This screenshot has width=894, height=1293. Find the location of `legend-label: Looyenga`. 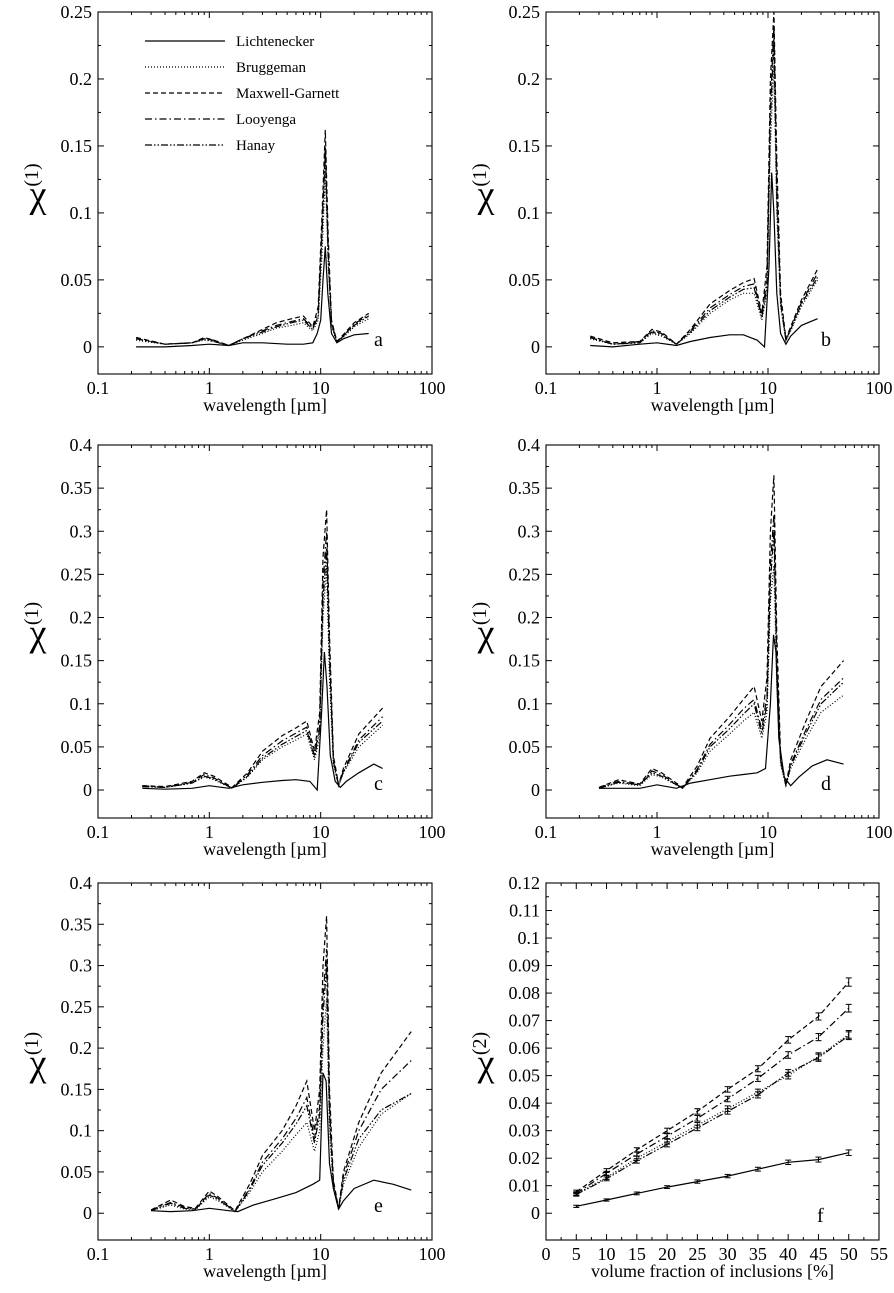

legend-label: Looyenga is located at coordinates (266, 120).